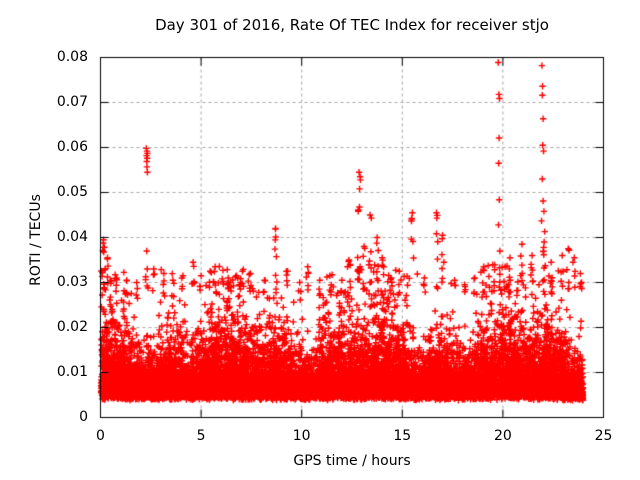  I want to click on y-tick-label: 0.04, so click(72, 237).